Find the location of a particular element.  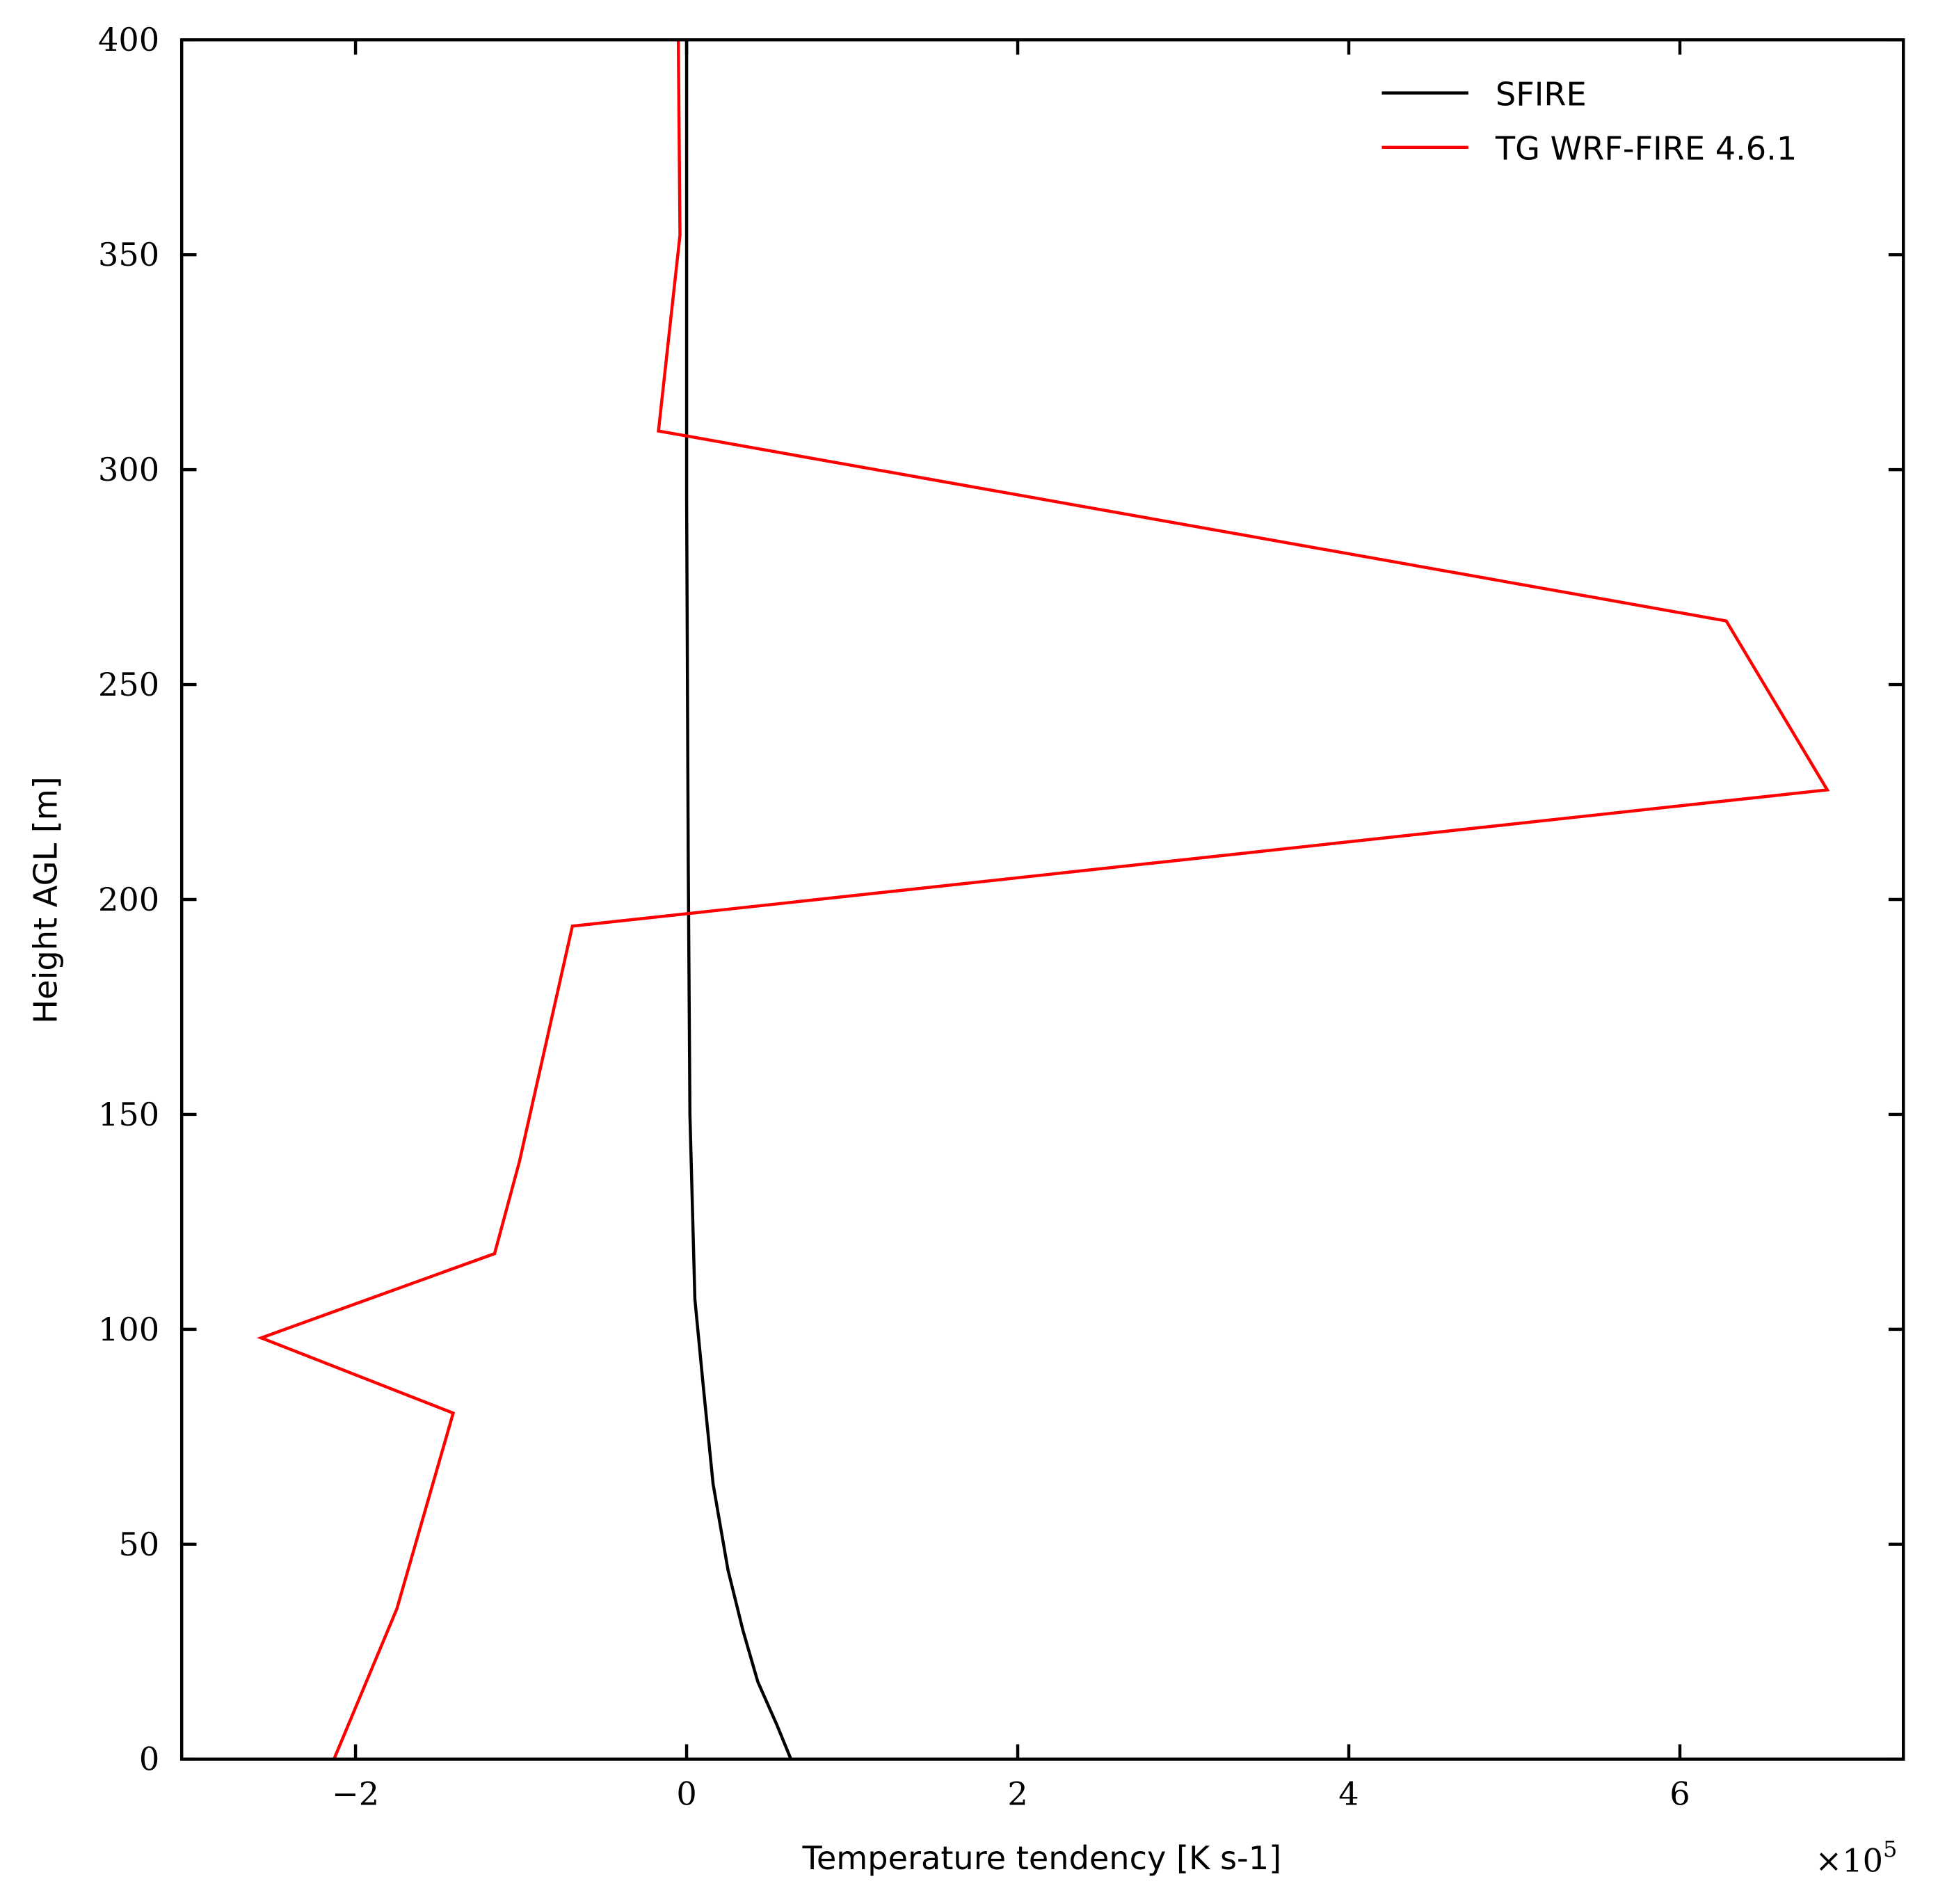

legend-label: SFIRE is located at coordinates (1541, 94).